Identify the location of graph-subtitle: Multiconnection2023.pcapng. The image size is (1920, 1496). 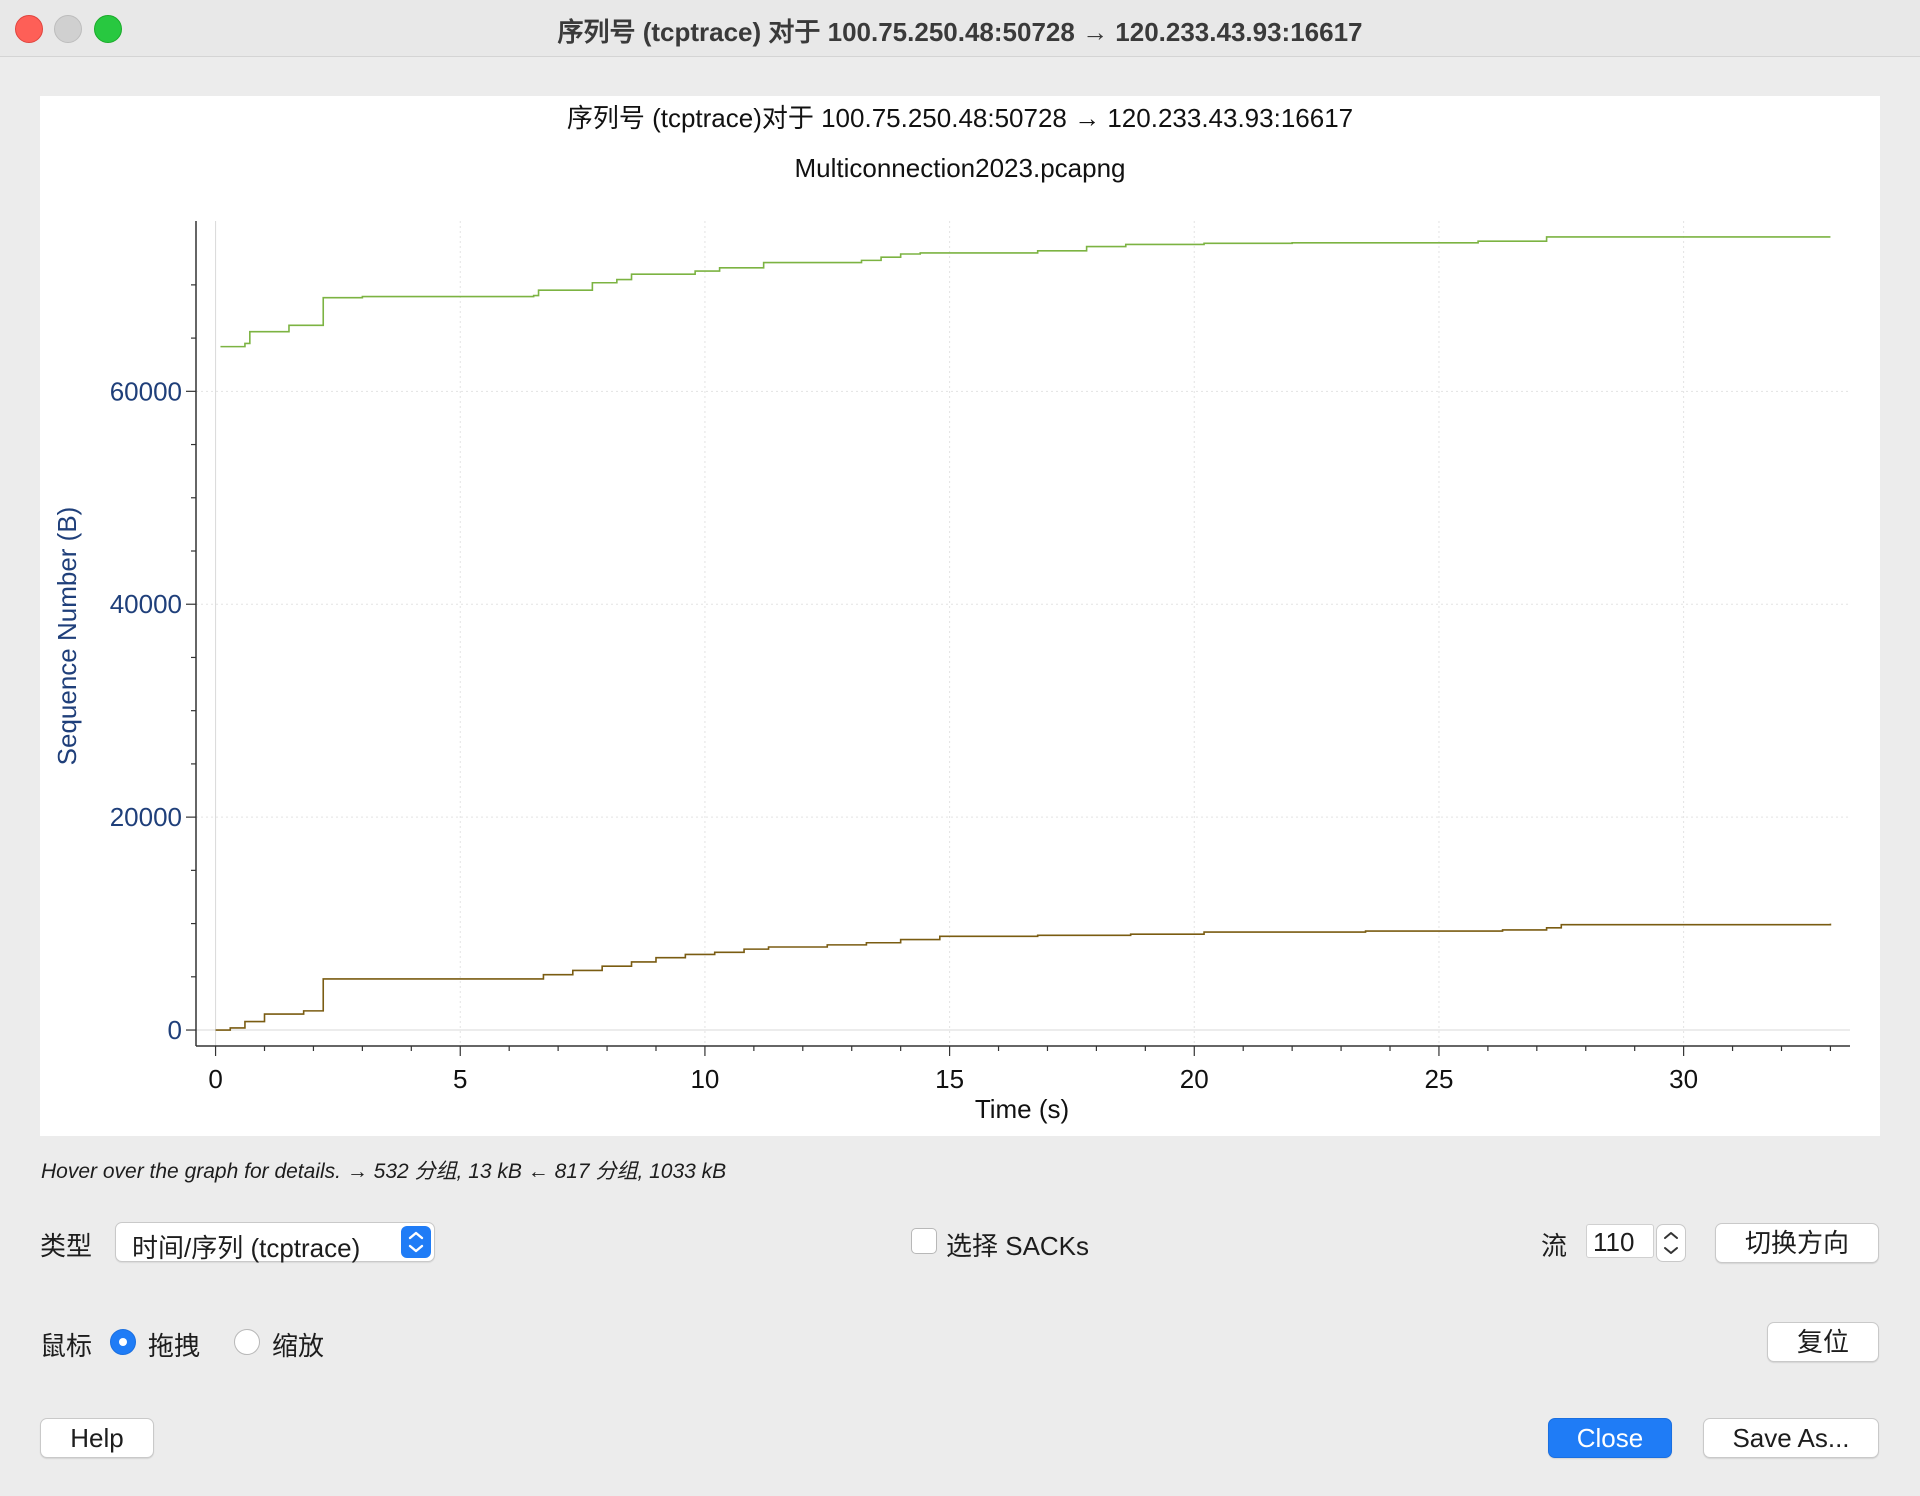
(959, 168).